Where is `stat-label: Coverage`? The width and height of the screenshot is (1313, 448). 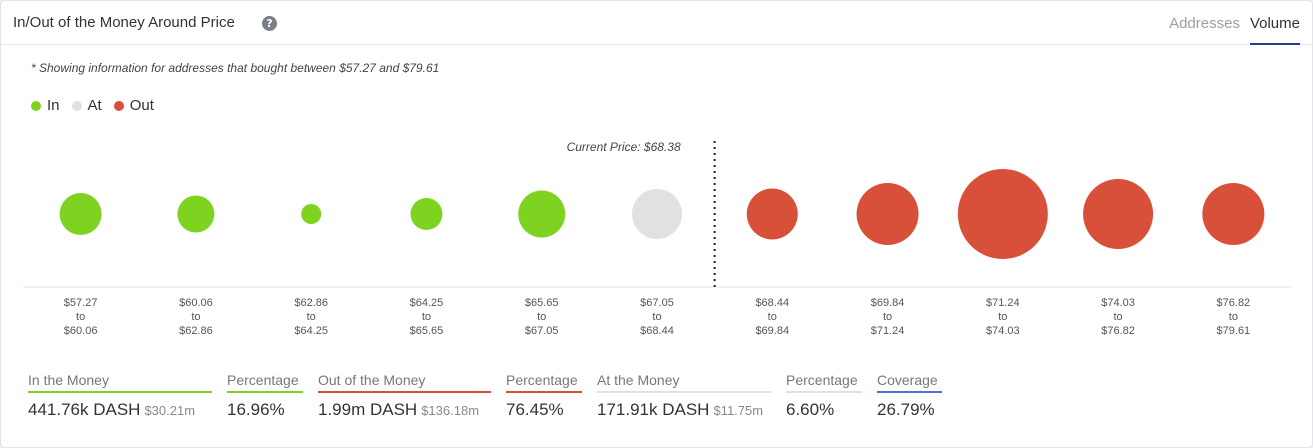
stat-label: Coverage is located at coordinates (907, 380).